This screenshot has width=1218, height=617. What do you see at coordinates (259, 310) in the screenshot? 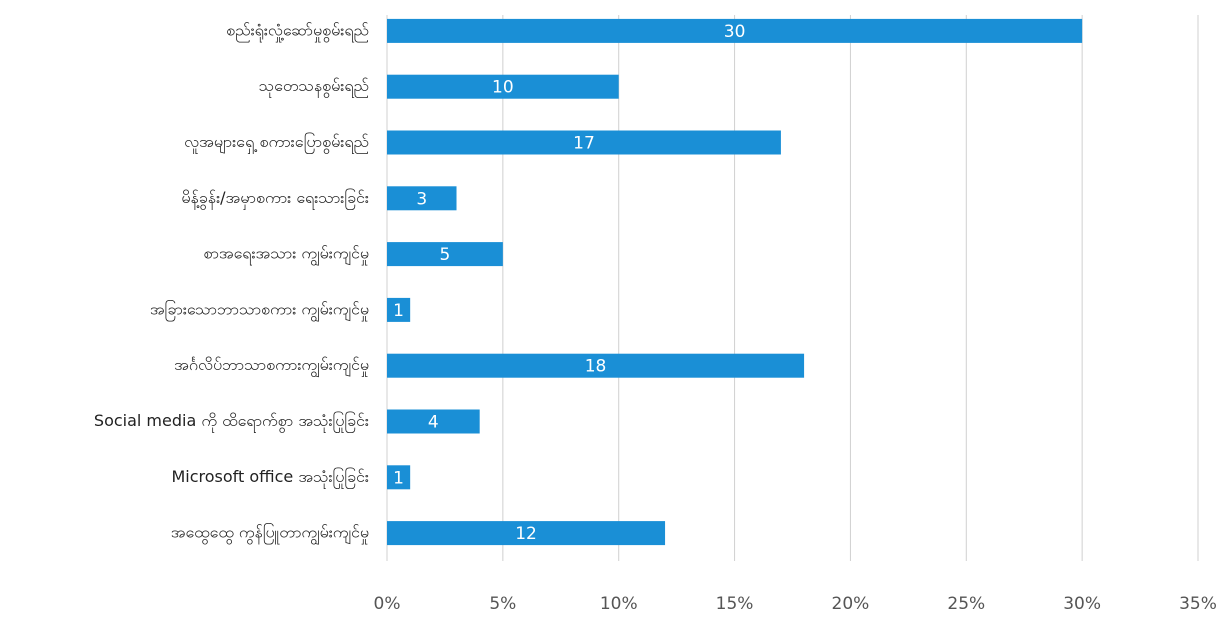
I see `y-tick-label: အခြားသောဘာသာစကား ကျွမ်းကျင်မှု` at bounding box center [259, 310].